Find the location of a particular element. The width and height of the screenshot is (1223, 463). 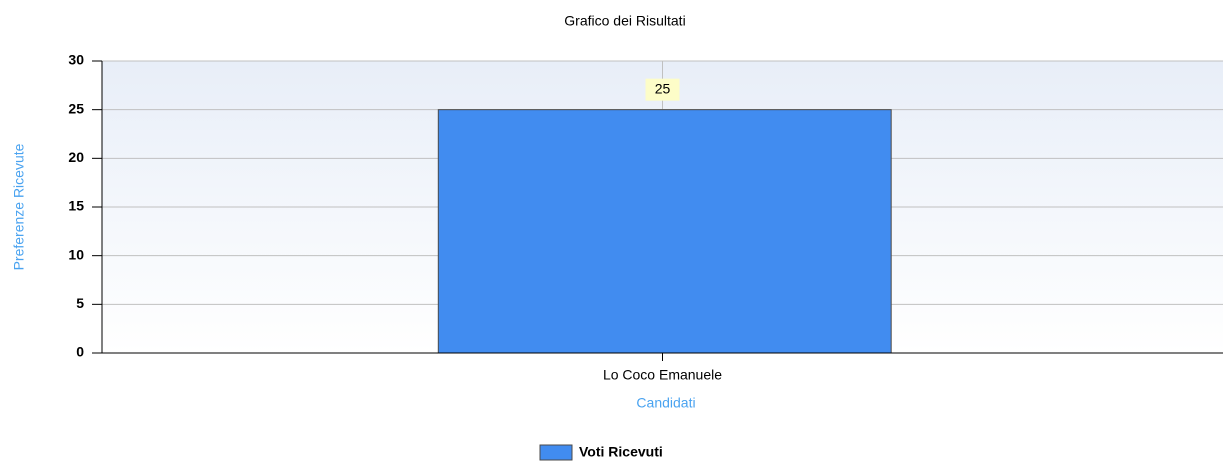

y-tick-label: 10 is located at coordinates (76, 254).